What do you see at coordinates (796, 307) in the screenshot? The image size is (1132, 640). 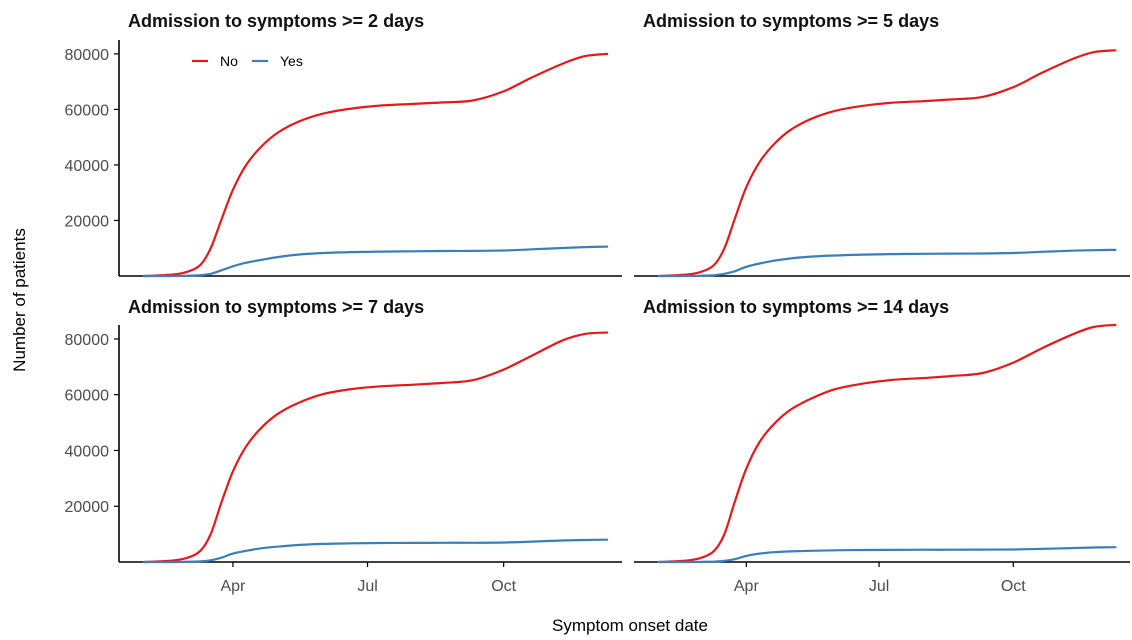 I see `panel-title: Admission to symptoms >= 14 days` at bounding box center [796, 307].